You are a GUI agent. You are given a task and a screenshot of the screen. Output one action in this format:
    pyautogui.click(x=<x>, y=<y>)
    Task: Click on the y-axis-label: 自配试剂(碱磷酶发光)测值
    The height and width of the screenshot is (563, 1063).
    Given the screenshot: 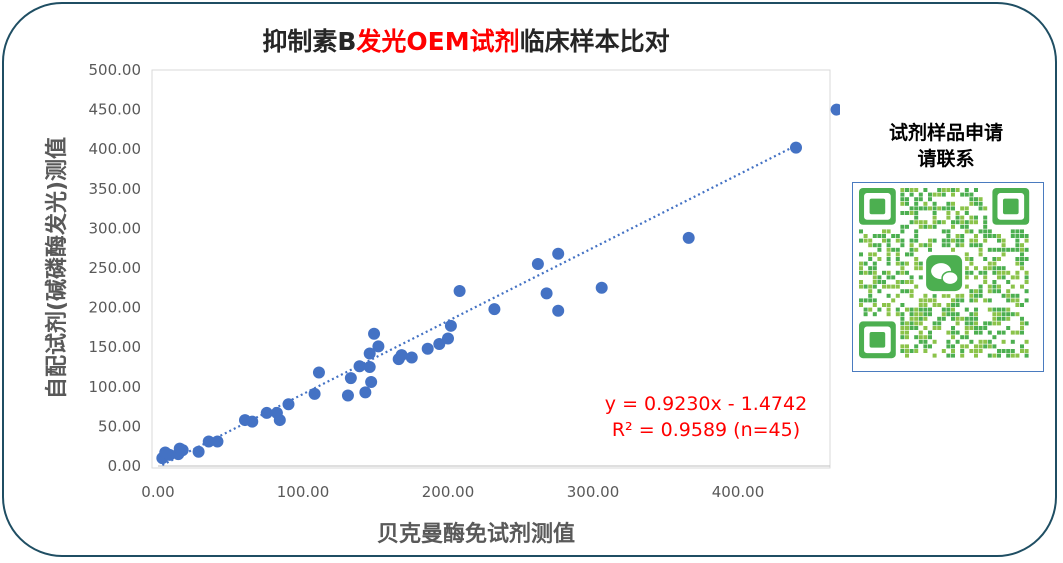 What is the action you would take?
    pyautogui.click(x=57, y=268)
    